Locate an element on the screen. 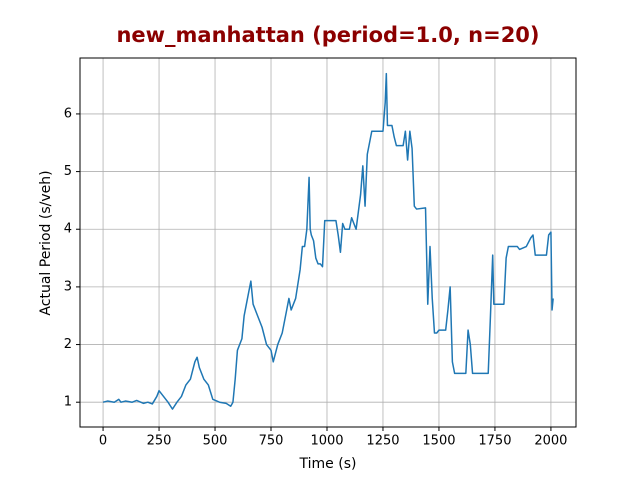  y-tick-label: 5 is located at coordinates (68, 171).